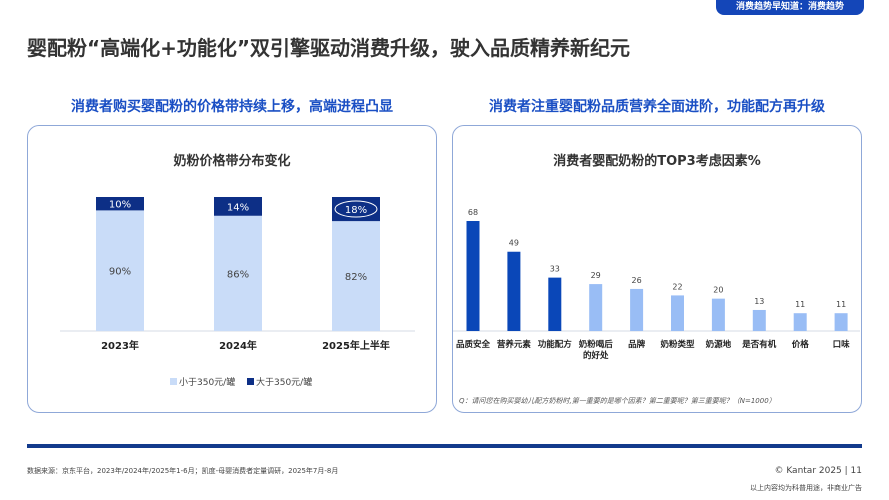 The height and width of the screenshot is (500, 889). Describe the element at coordinates (801, 344) in the screenshot. I see `x-tick-label: 价格` at that location.